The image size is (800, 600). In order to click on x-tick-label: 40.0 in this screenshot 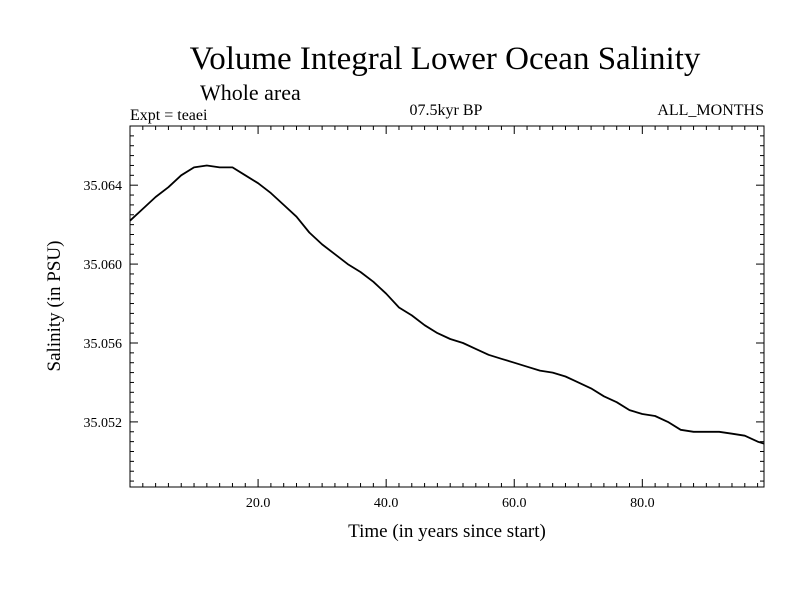, I will do `click(386, 503)`.